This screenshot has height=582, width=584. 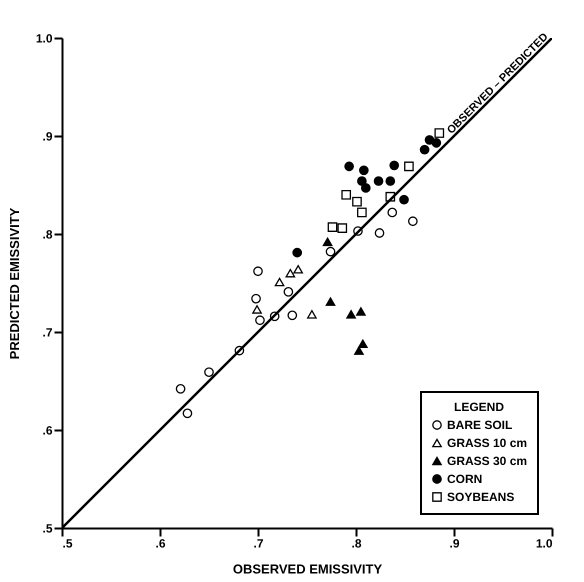 What do you see at coordinates (544, 543) in the screenshot?
I see `x-tick-label: 1.0` at bounding box center [544, 543].